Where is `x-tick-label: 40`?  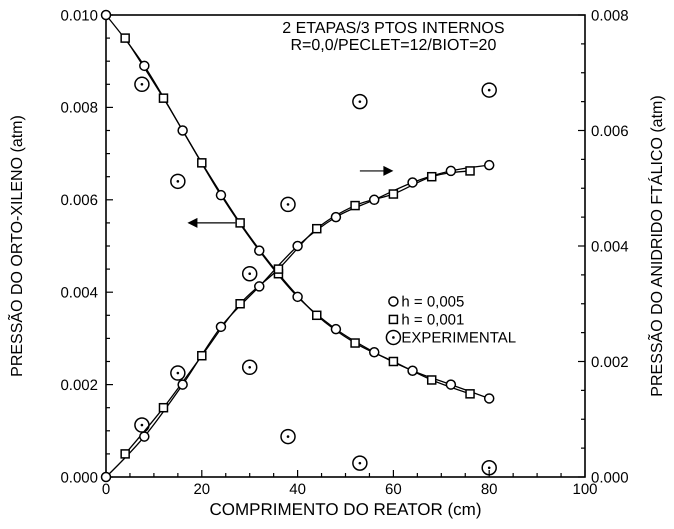 x-tick-label: 40 is located at coordinates (297, 489).